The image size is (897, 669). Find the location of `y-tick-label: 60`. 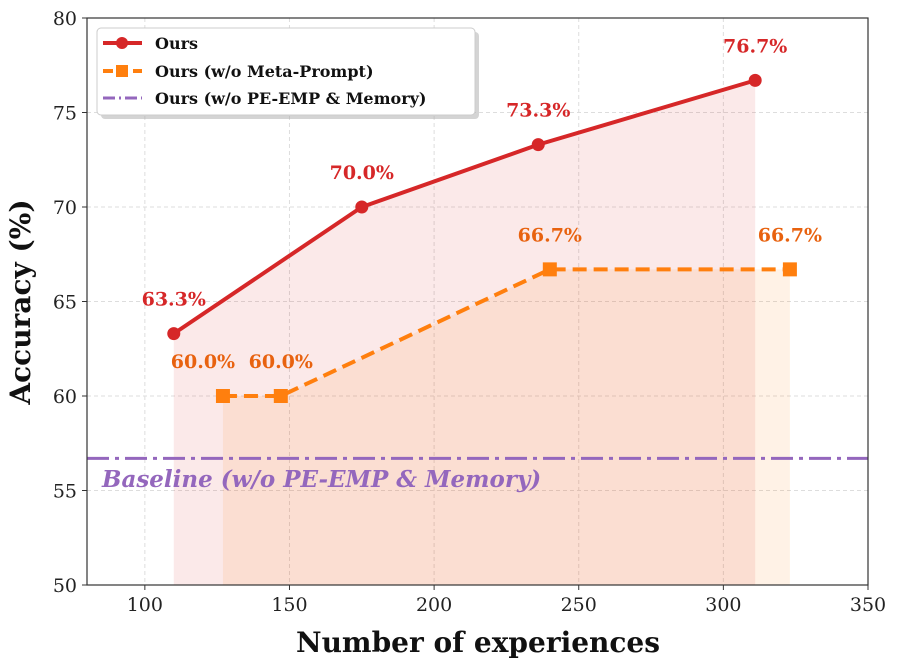

y-tick-label: 60 is located at coordinates (65, 397).